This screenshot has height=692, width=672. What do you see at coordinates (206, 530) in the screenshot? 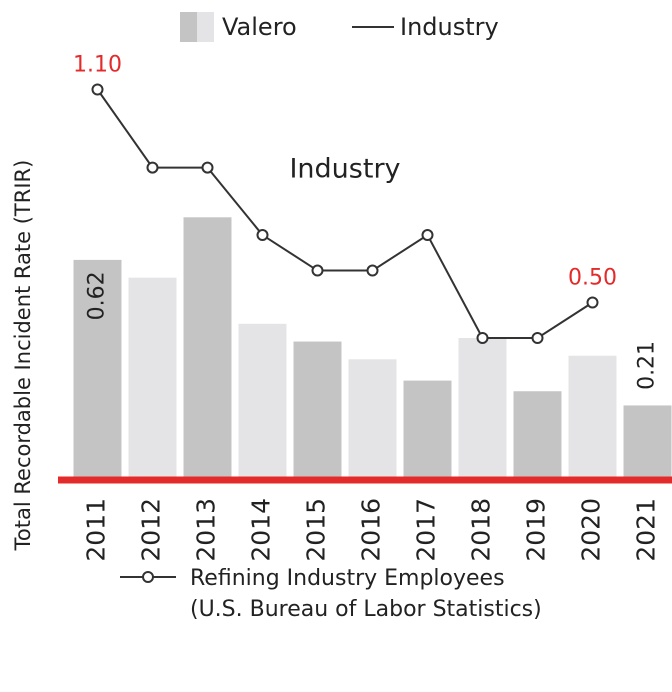
I see `x-tick-label: 2013` at bounding box center [206, 530].